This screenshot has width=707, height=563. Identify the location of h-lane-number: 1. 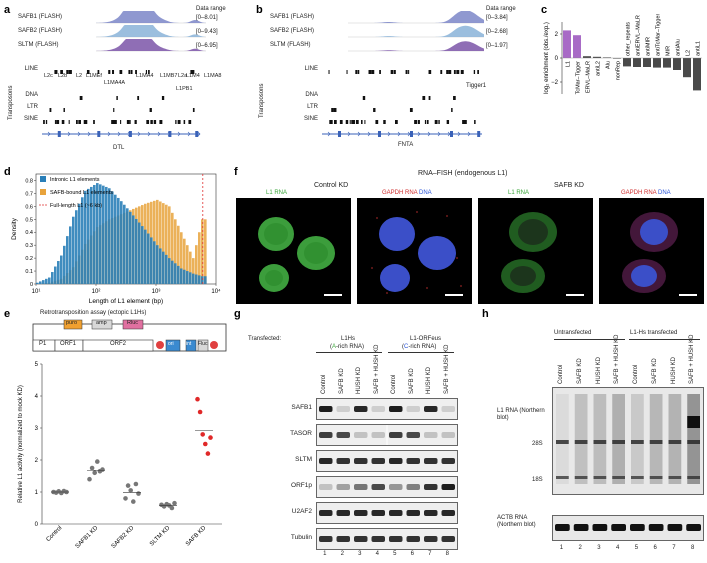
(561, 548).